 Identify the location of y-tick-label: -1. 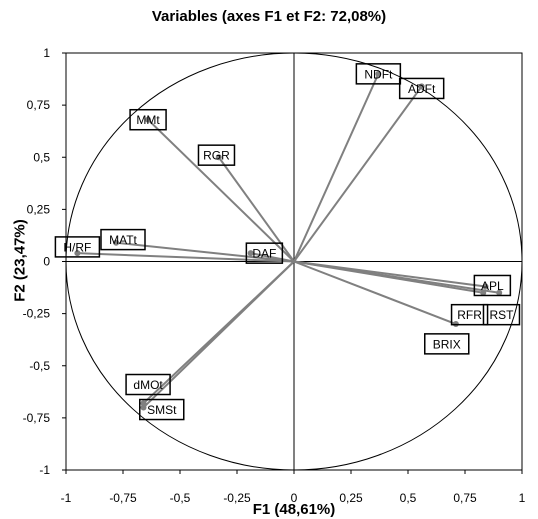
(44, 470).